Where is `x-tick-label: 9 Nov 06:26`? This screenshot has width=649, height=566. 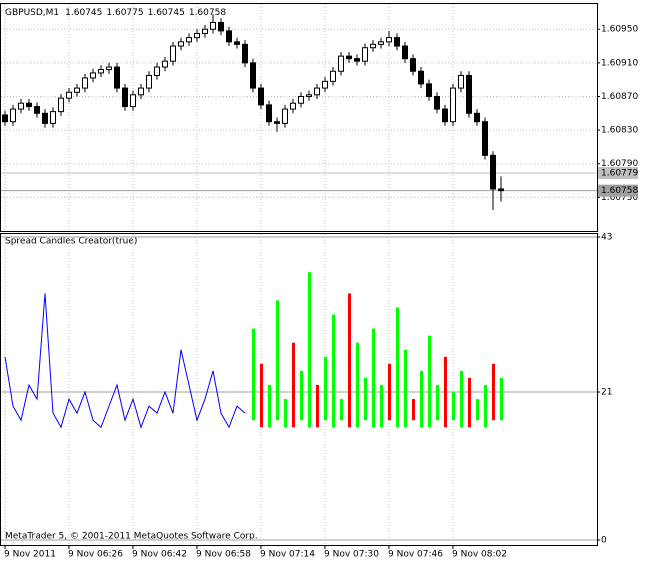 x-tick-label: 9 Nov 06:26 is located at coordinates (95, 555).